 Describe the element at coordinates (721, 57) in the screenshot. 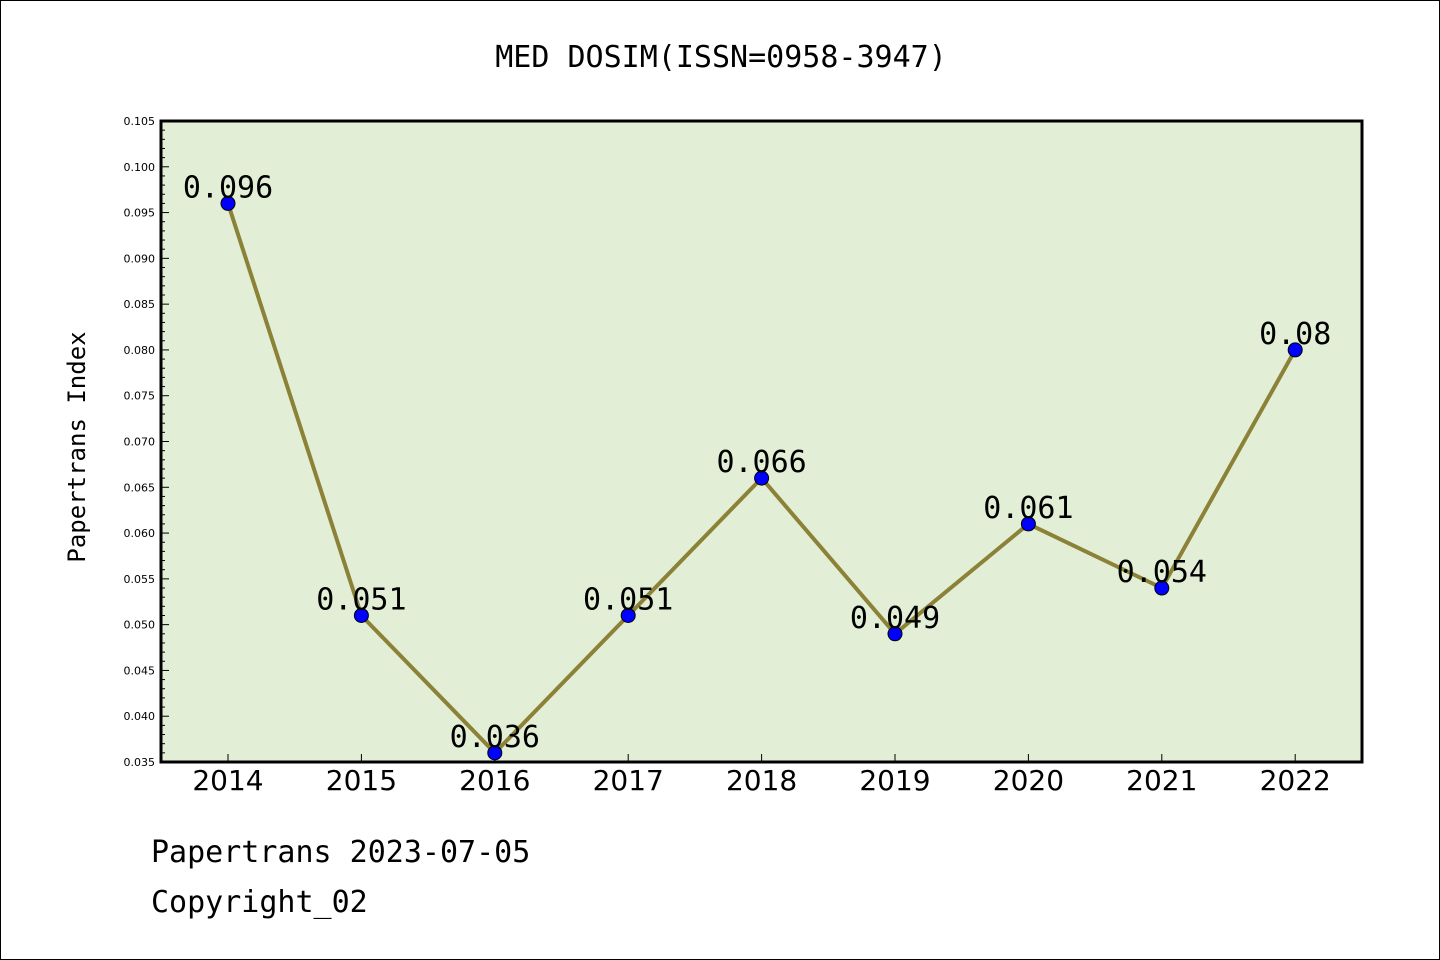

I see `chart-title: MED DOSIM(ISSN=0958-3947)` at that location.